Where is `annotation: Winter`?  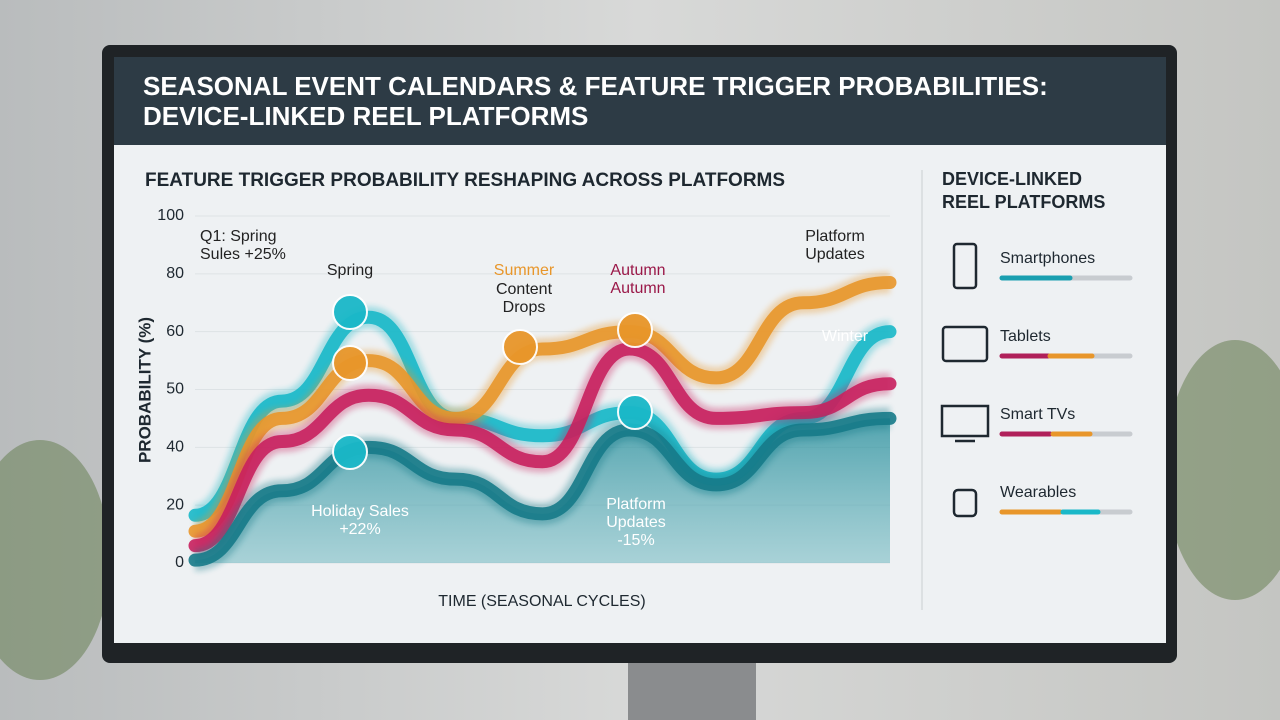 annotation: Winter is located at coordinates (845, 336).